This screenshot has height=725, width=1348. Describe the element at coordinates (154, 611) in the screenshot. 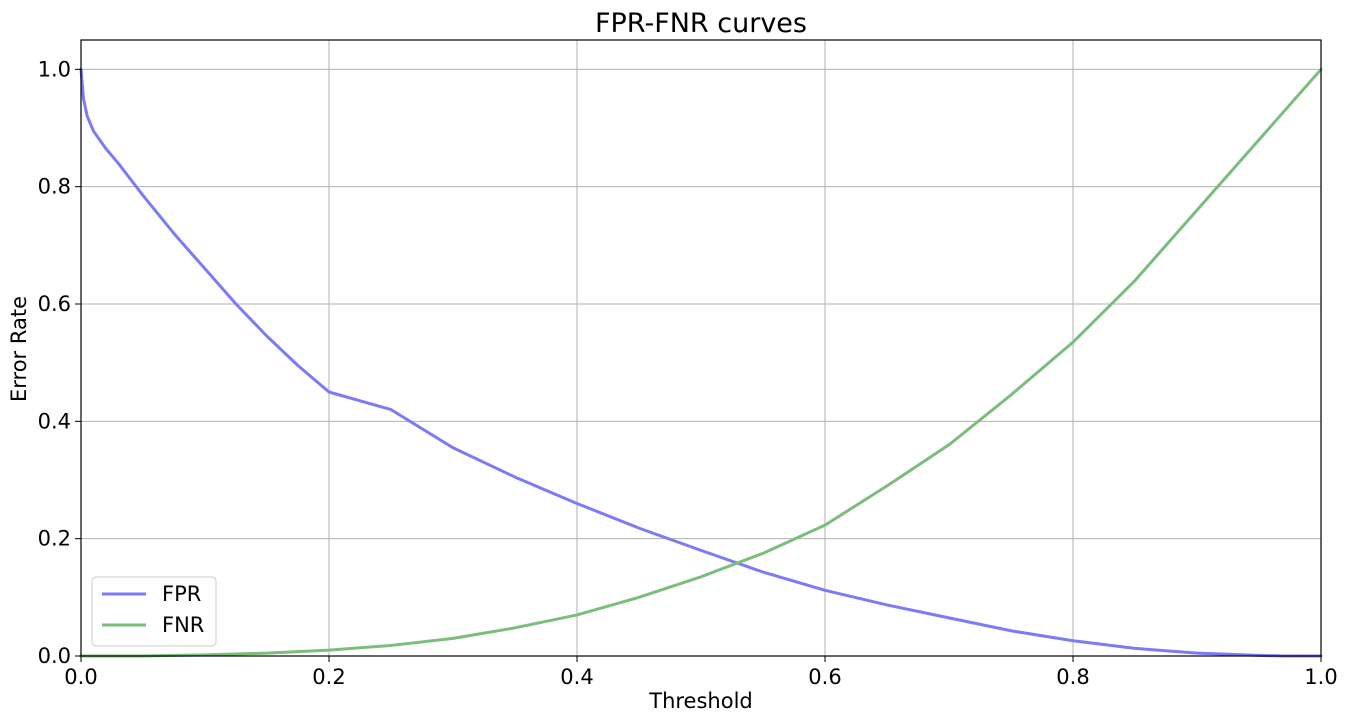

I see `legend: FPR FNR` at that location.